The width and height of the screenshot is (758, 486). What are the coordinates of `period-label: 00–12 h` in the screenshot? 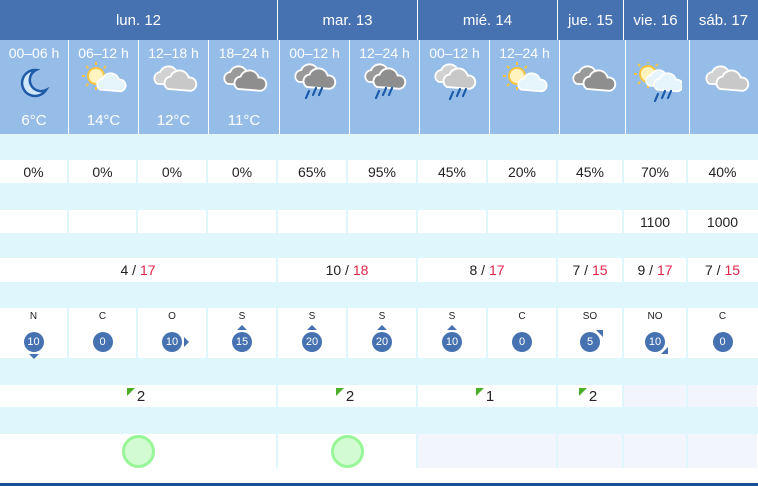 It's located at (454, 53).